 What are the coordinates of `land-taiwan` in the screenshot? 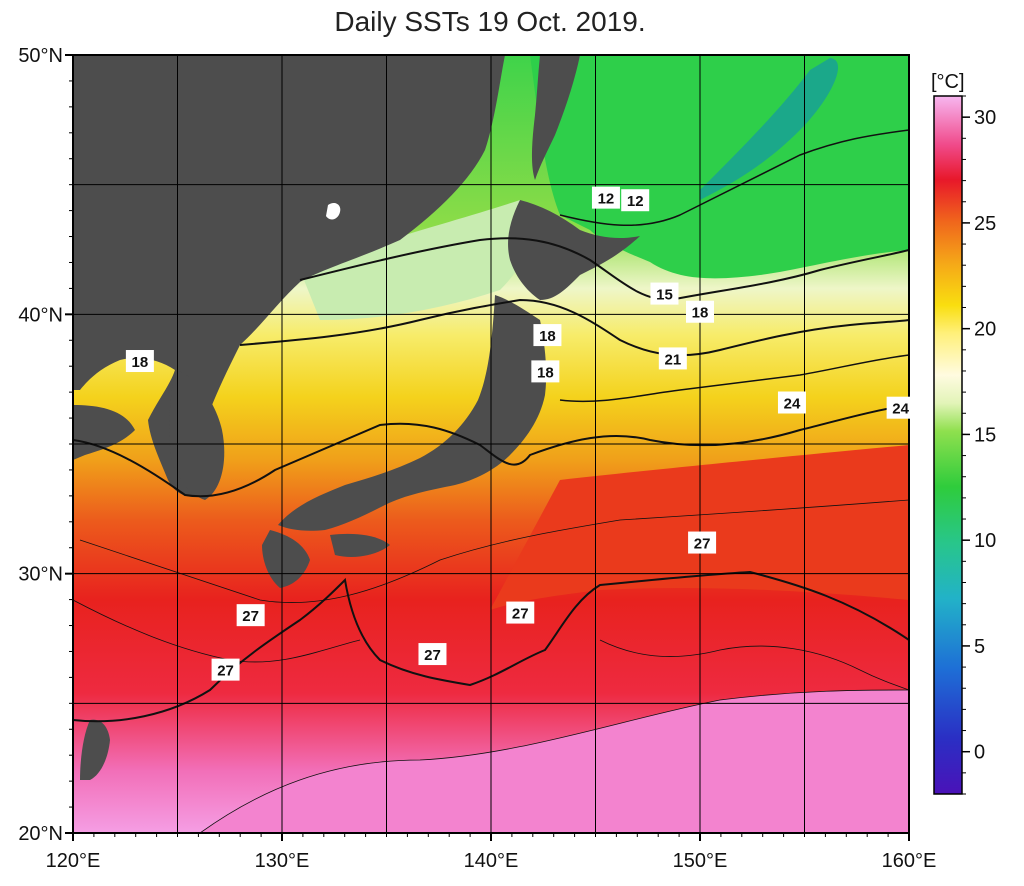 It's located at (95, 749).